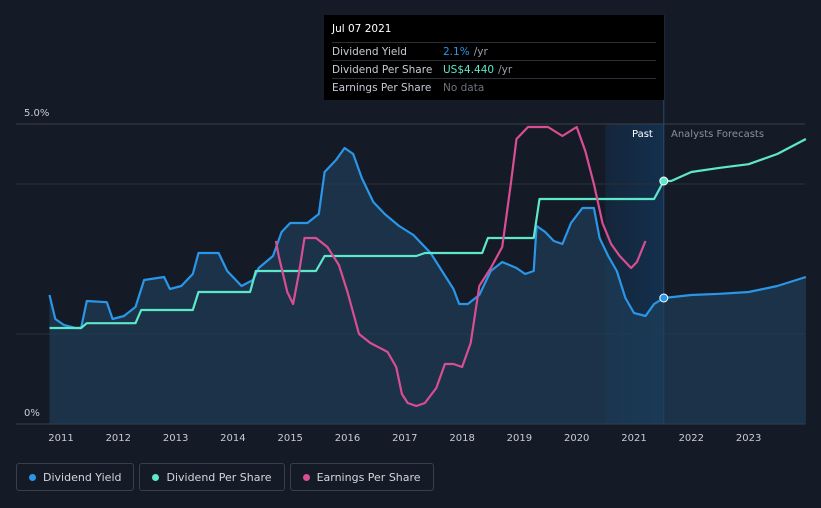 The height and width of the screenshot is (508, 821). Describe the element at coordinates (36, 113) in the screenshot. I see `y-tick-label: 5.0%` at that location.